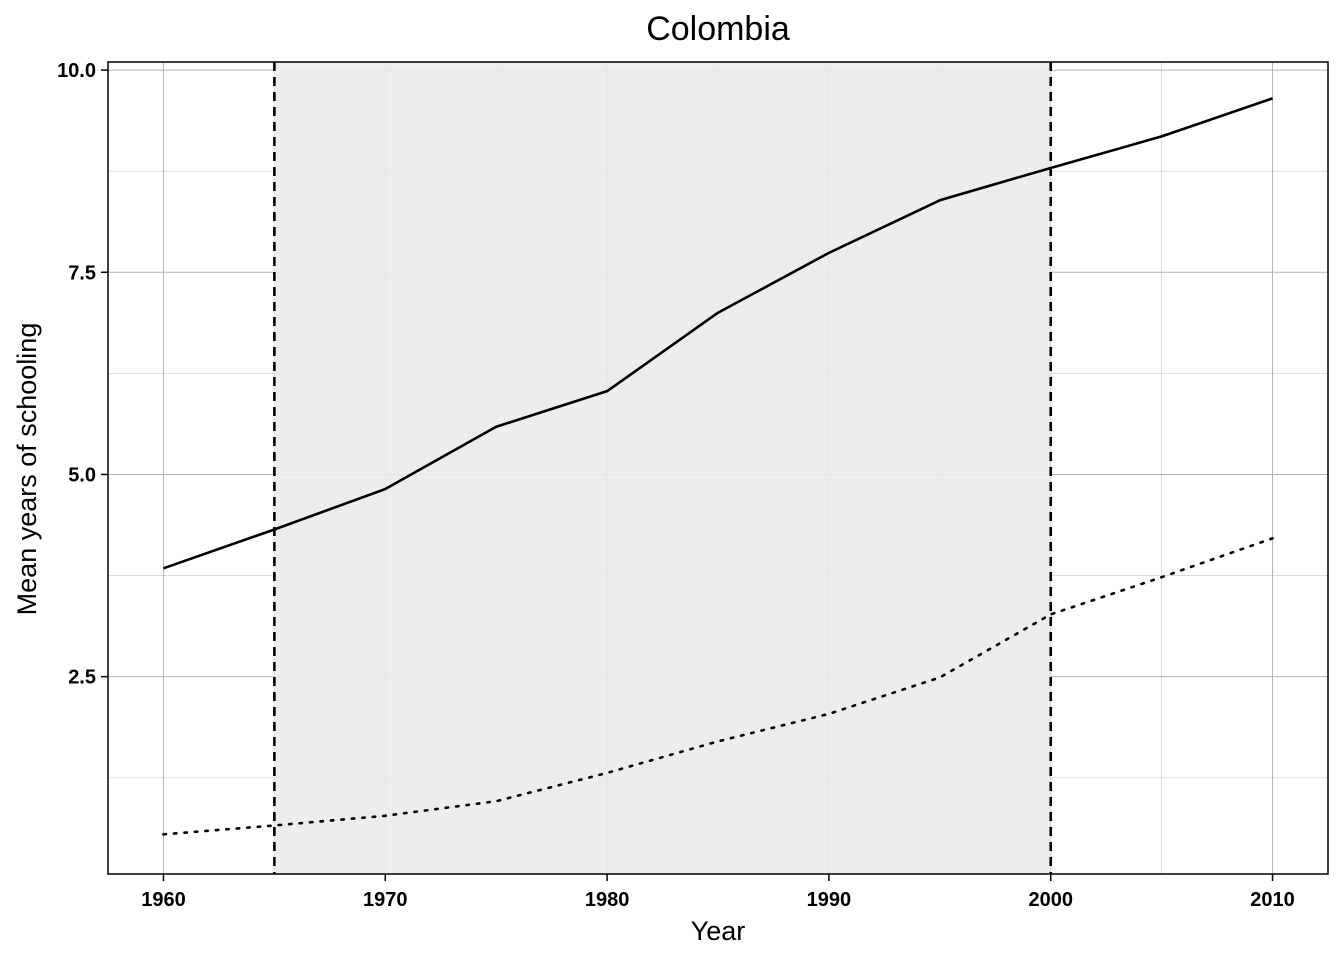  Describe the element at coordinates (718, 931) in the screenshot. I see `x-axis-title: Year` at that location.